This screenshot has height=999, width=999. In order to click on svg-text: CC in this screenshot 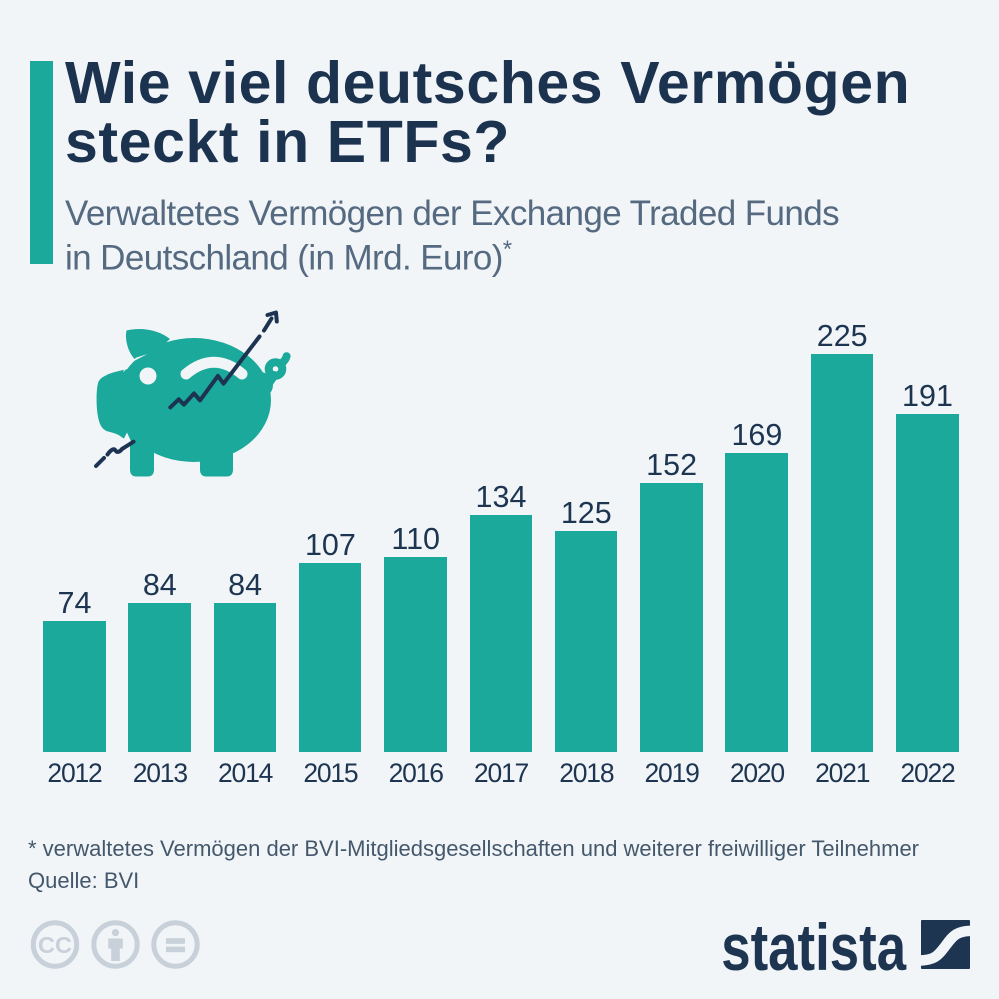, I will do `click(55, 945)`.